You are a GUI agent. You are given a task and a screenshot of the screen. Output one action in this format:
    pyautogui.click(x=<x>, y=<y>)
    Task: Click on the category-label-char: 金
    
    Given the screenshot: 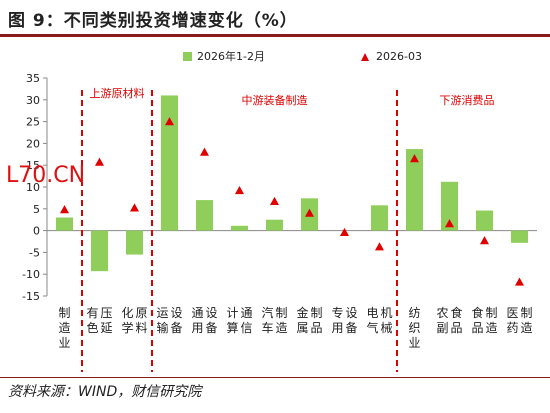 What is the action you would take?
    pyautogui.click(x=302, y=312)
    